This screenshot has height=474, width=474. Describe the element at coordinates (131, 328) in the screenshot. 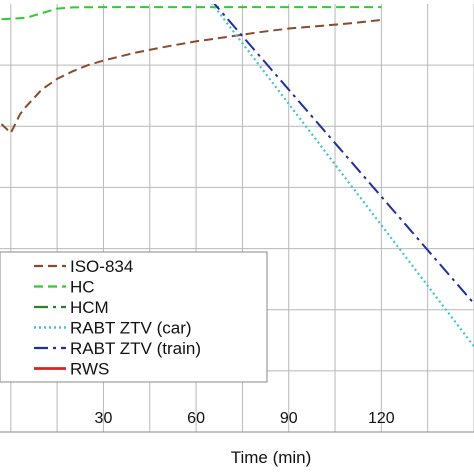

I see `legend-label: RABT ZTV (car)` at that location.